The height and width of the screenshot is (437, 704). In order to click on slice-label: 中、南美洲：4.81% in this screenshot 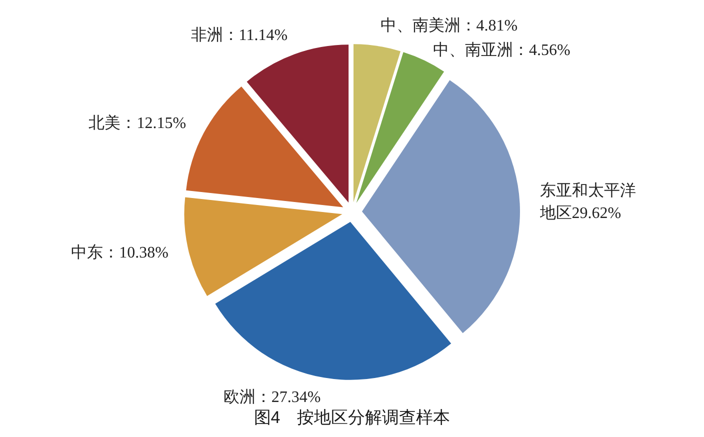, I will do `click(449, 25)`.